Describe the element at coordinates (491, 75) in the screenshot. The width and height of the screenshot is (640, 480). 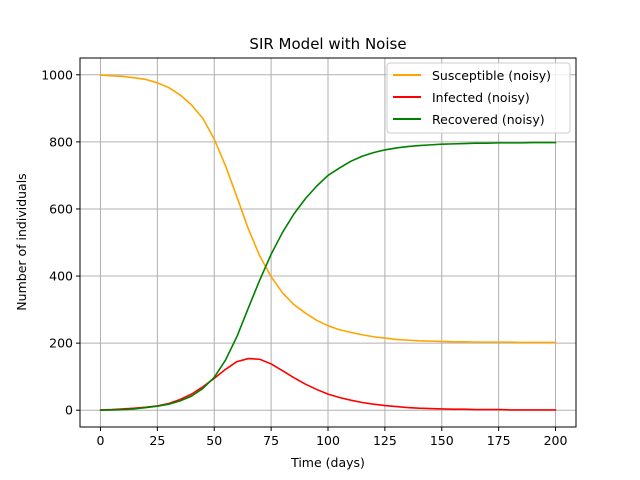
I see `legend-label-susceptible: Susceptible (noisy)` at that location.